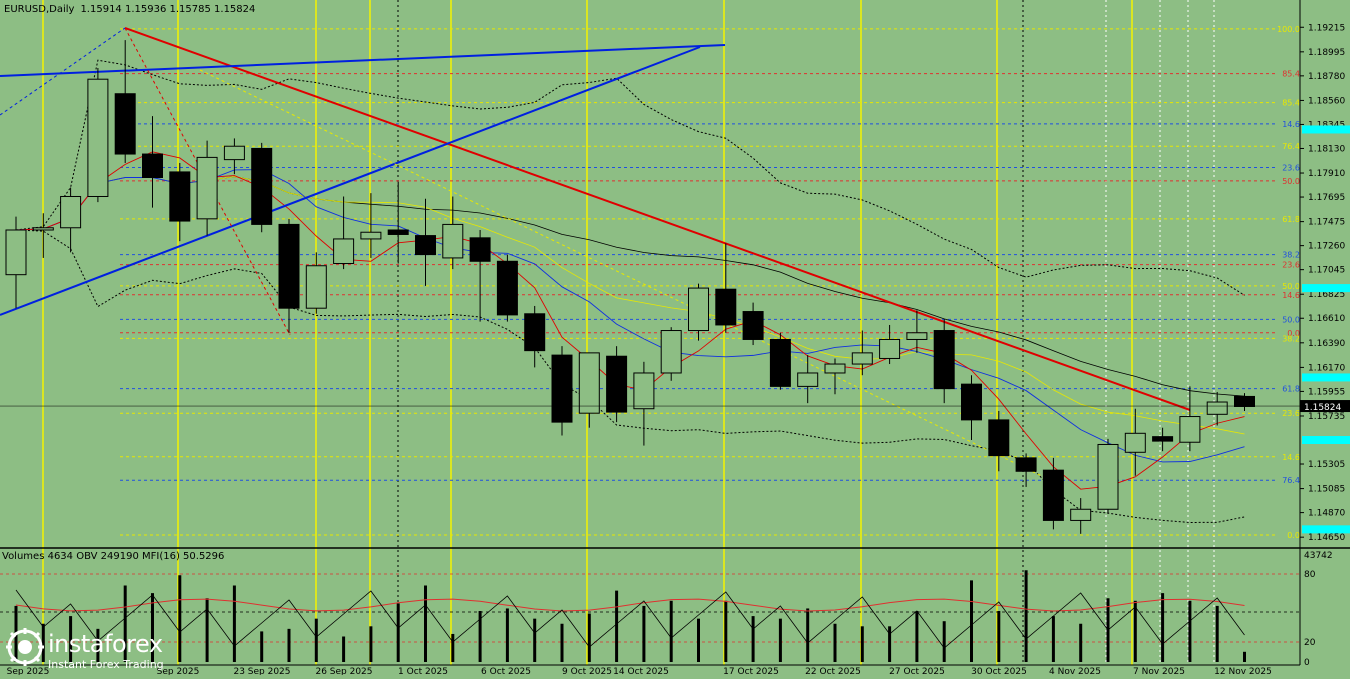 This screenshot has width=1350, height=679. I want to click on price-tick-label: 1.18560, so click(1326, 101).